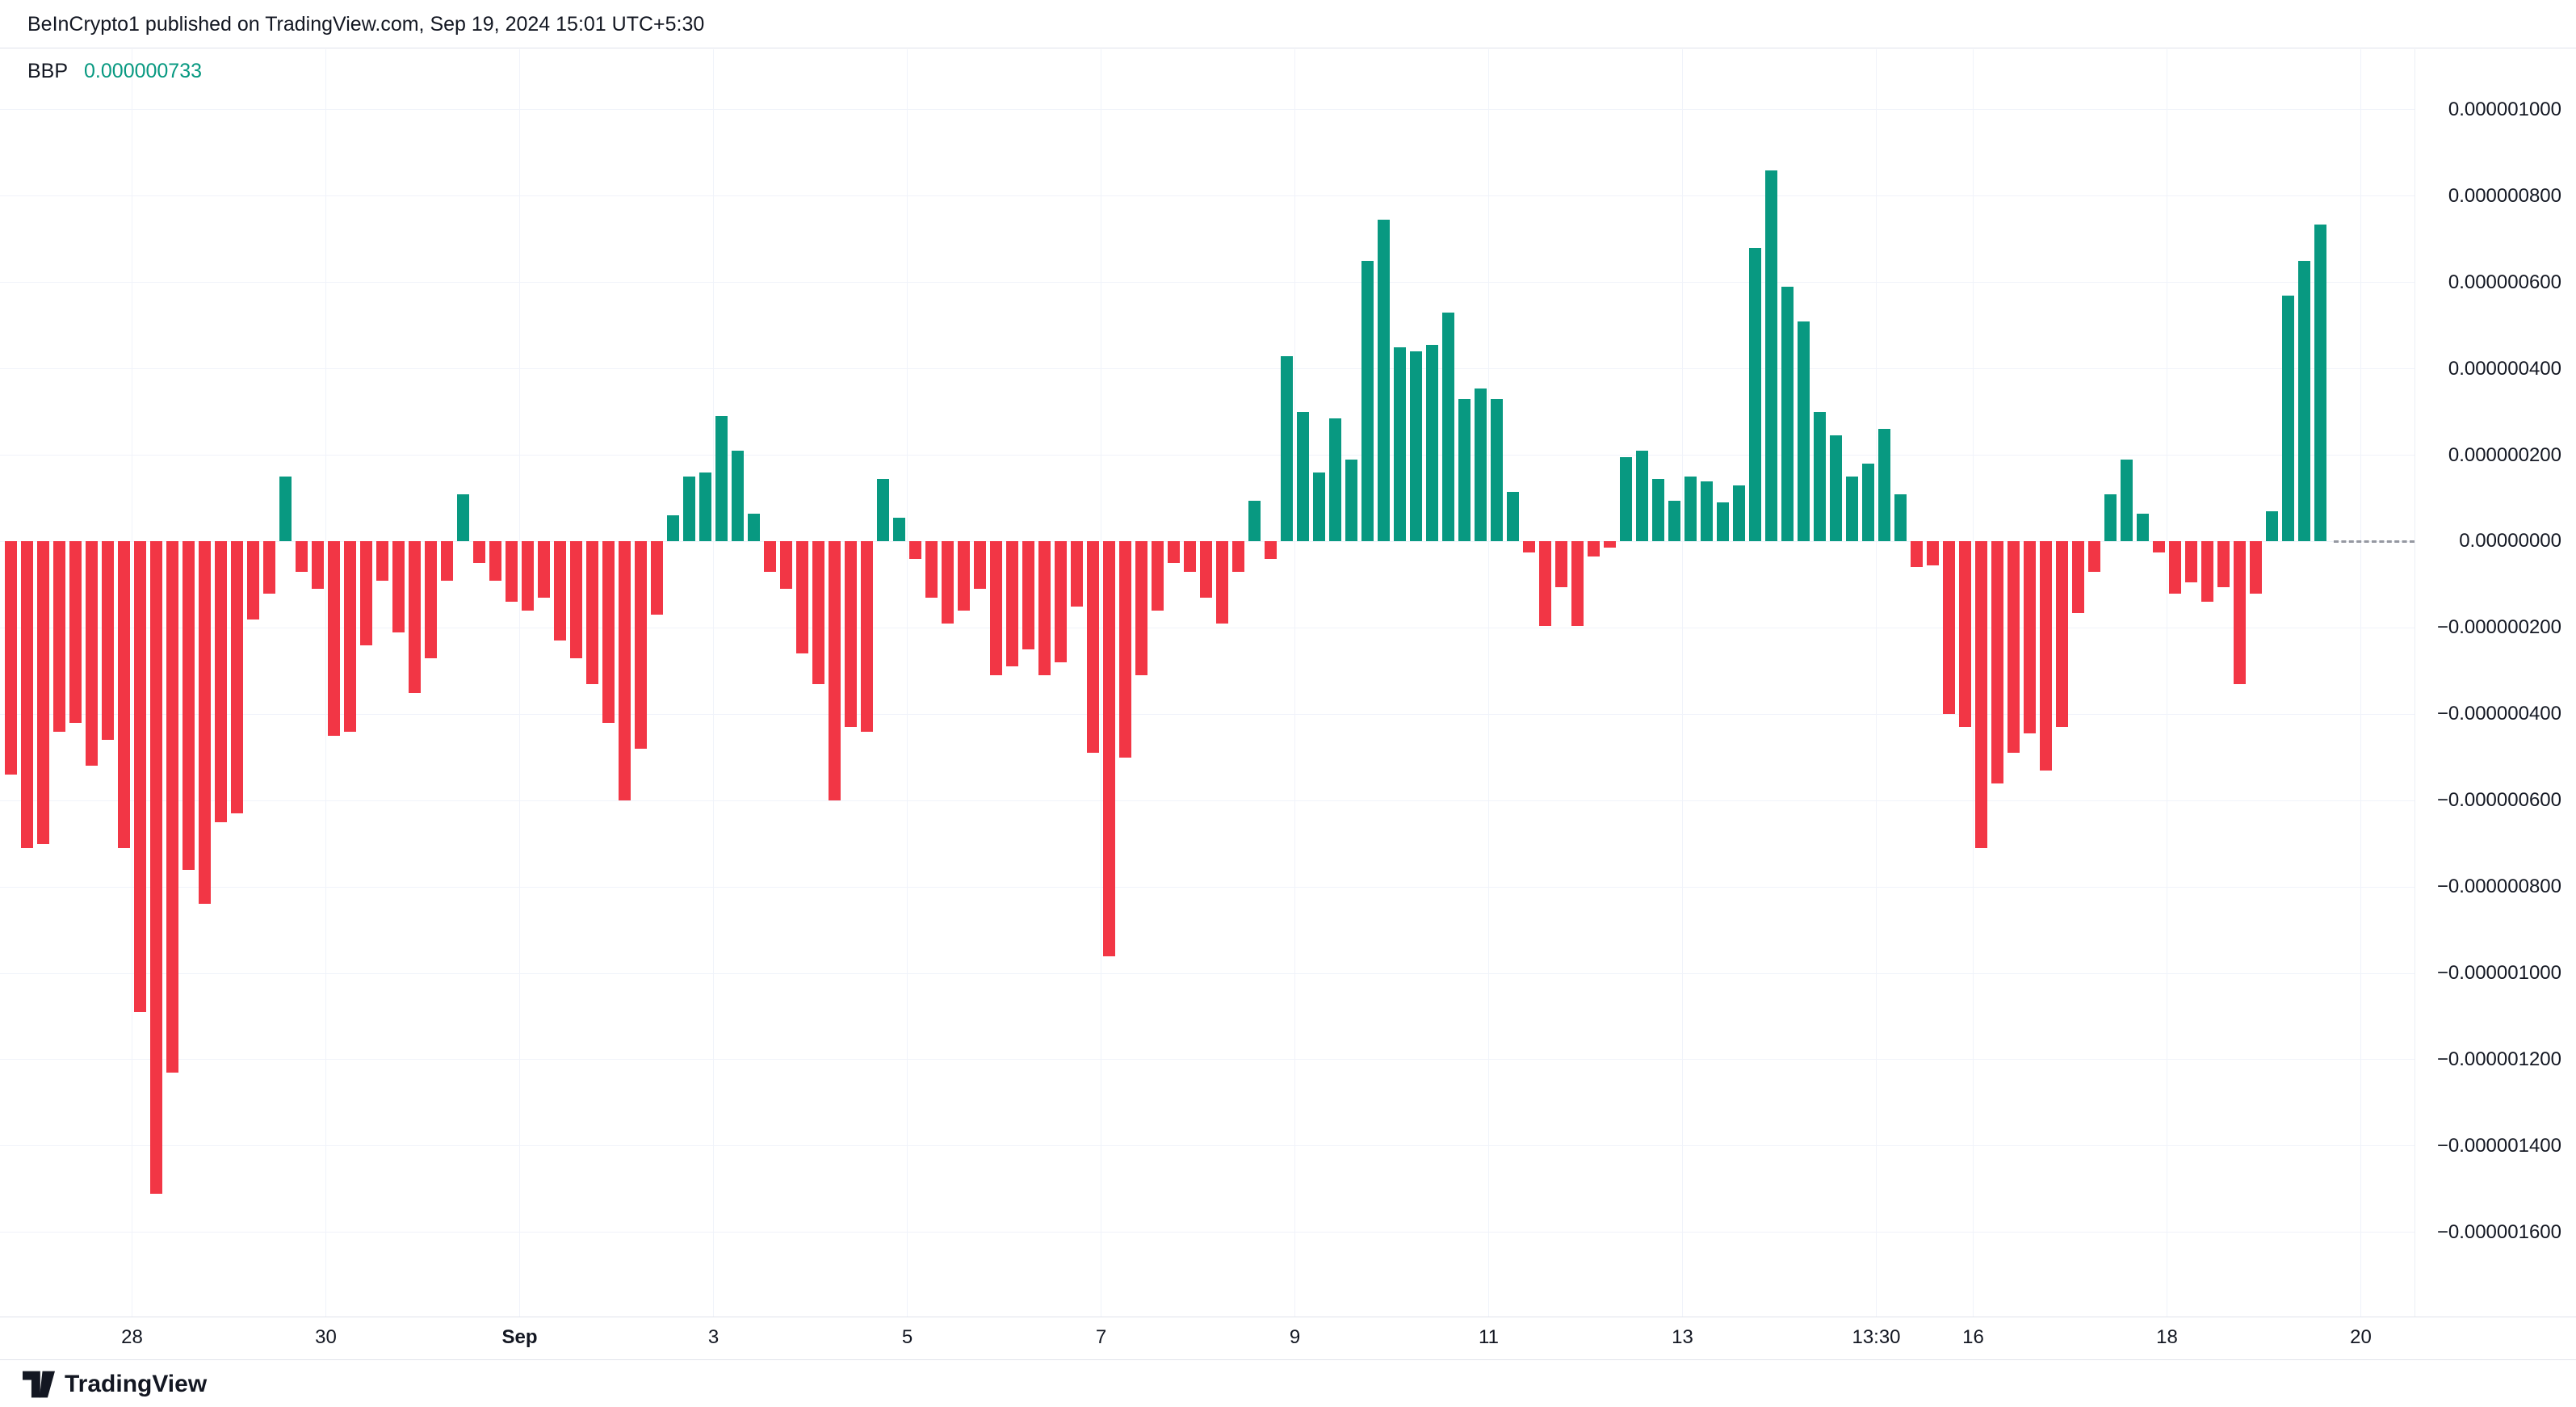  I want to click on last-value-dashed-line, so click(2374, 542).